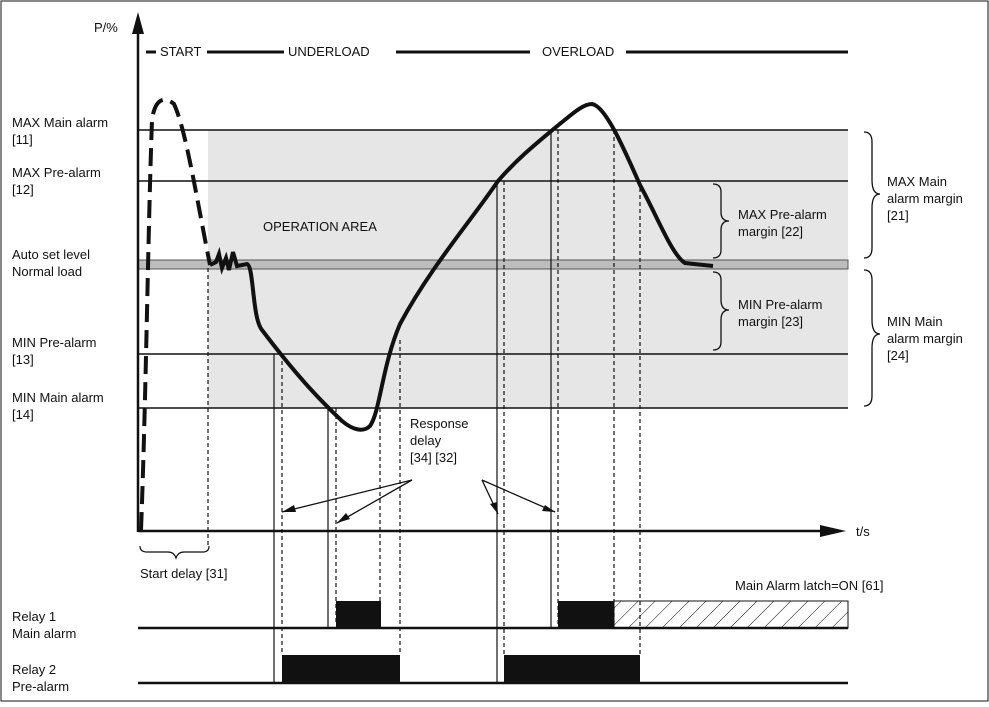 The height and width of the screenshot is (707, 989). Describe the element at coordinates (58, 397) in the screenshot. I see `min-main-label: MIN Main alarm` at that location.